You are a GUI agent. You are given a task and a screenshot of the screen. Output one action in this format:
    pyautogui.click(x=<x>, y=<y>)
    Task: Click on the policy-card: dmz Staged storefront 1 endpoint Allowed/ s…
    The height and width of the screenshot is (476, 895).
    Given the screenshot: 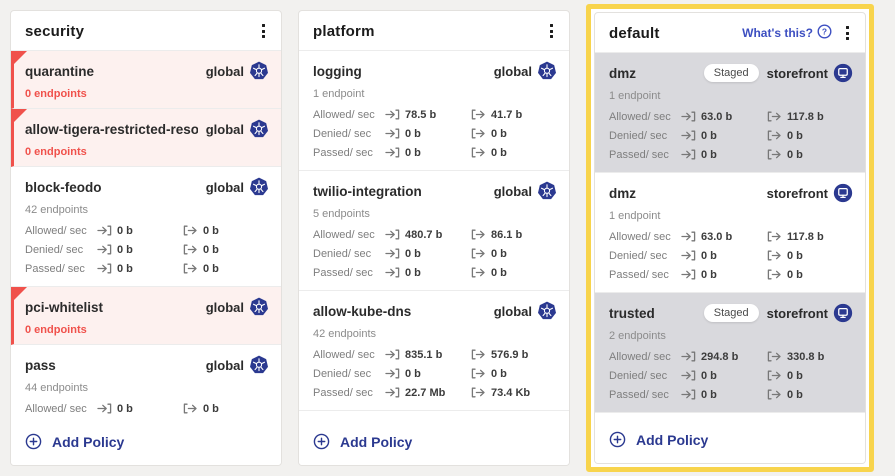 What is the action you would take?
    pyautogui.click(x=730, y=113)
    